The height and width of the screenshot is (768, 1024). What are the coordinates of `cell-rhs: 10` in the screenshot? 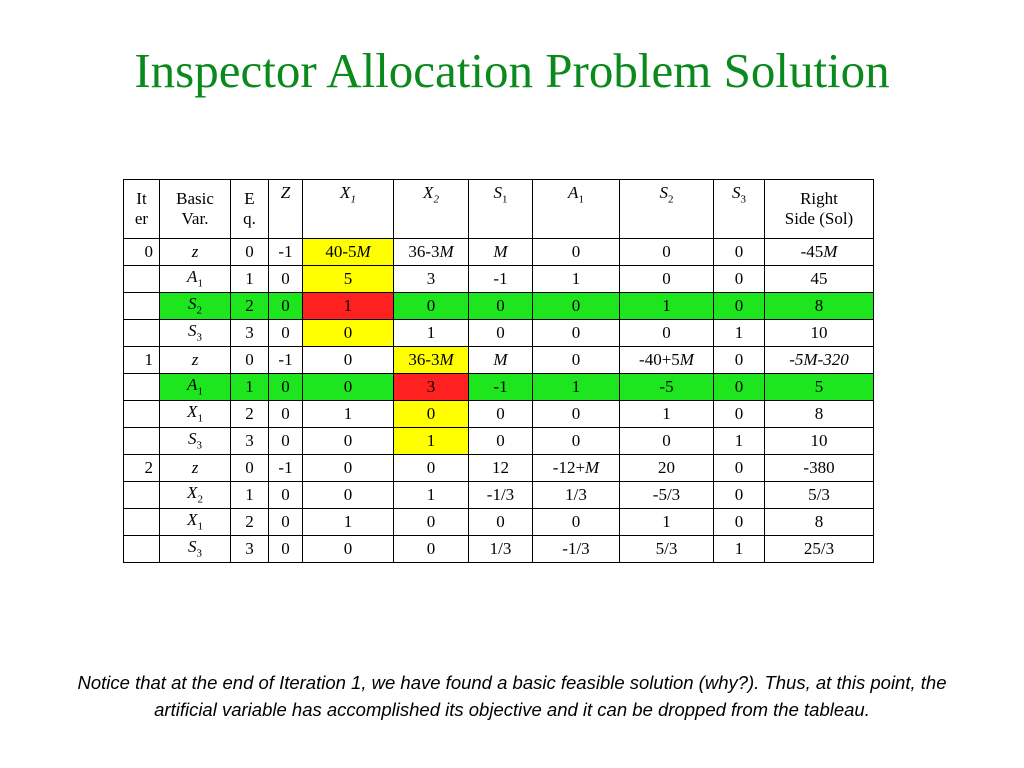 It's located at (819, 441).